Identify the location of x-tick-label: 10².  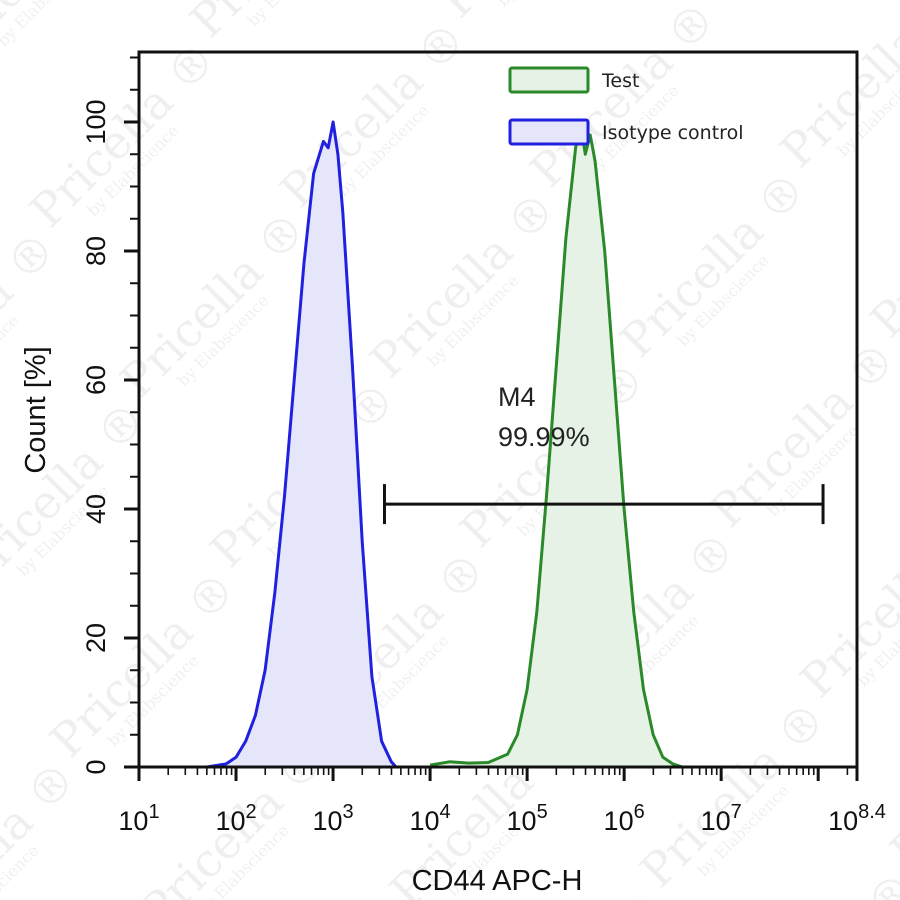
(235, 818).